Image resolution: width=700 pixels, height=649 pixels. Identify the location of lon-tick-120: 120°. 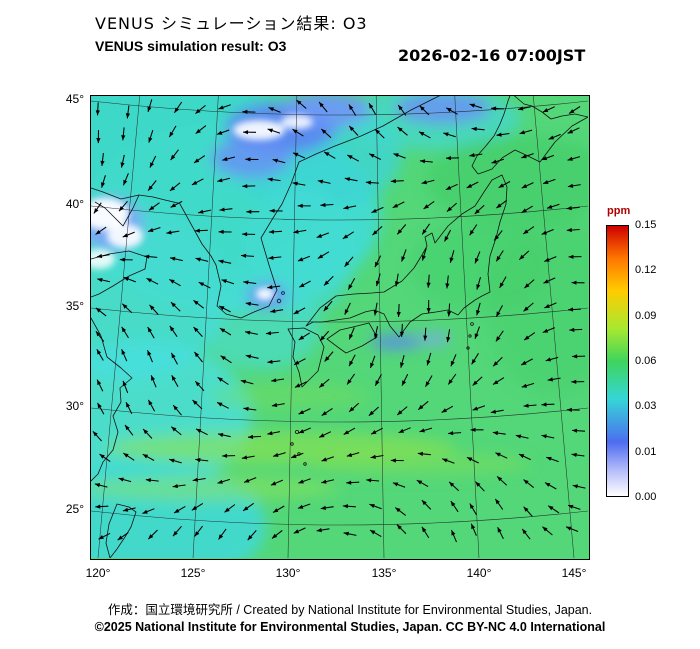
(98, 573).